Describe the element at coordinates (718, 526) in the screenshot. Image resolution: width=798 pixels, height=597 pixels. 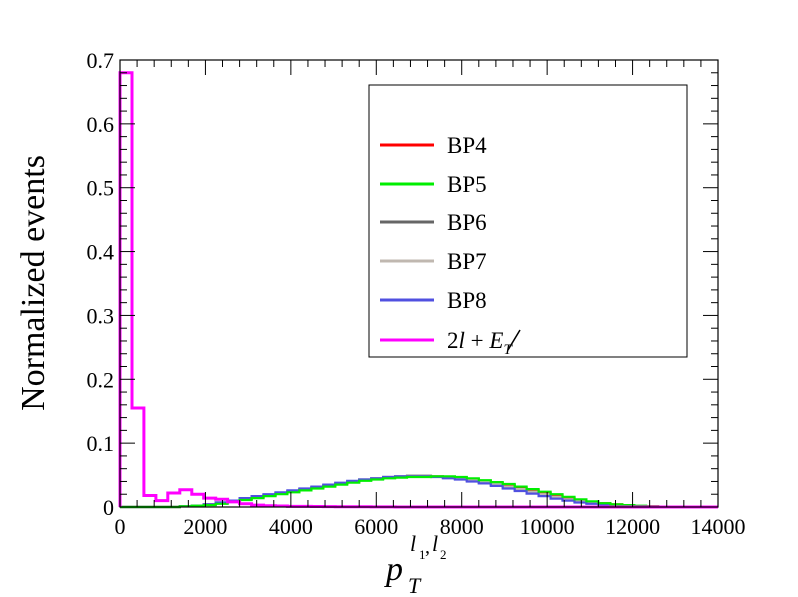
I see `x-tick-label: 14000` at that location.